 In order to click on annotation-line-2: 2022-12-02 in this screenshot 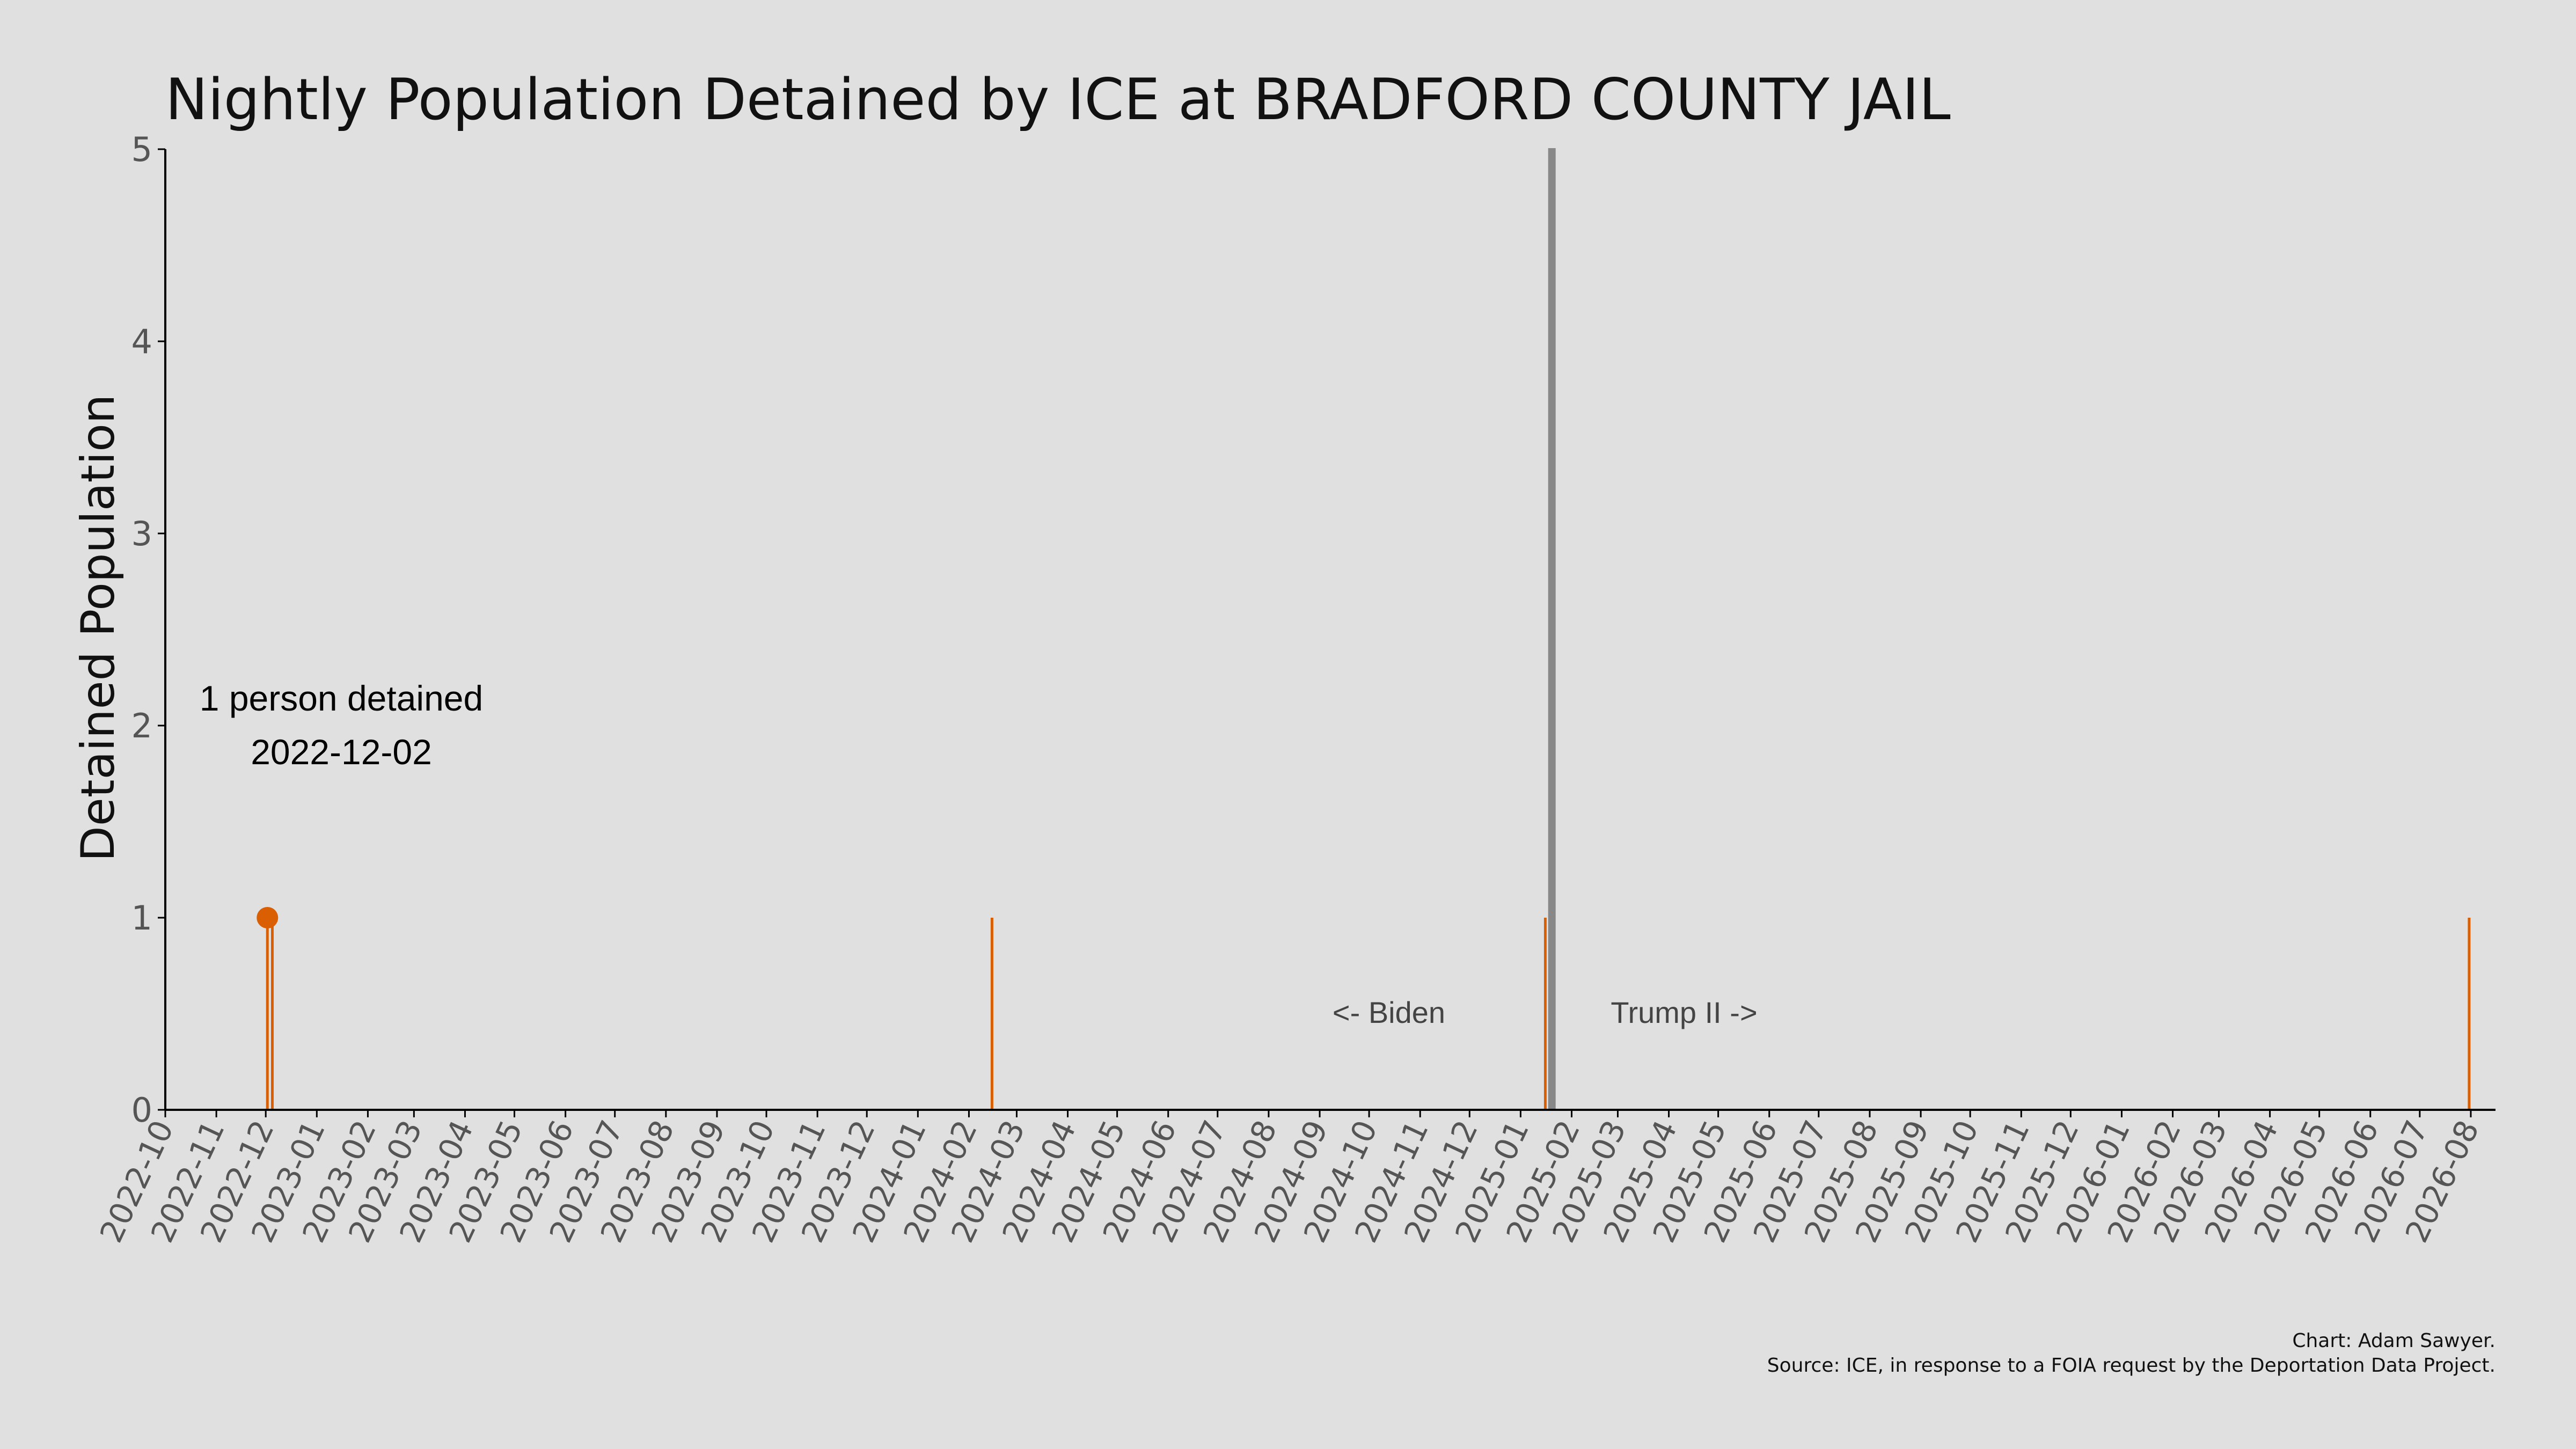, I will do `click(341, 752)`.